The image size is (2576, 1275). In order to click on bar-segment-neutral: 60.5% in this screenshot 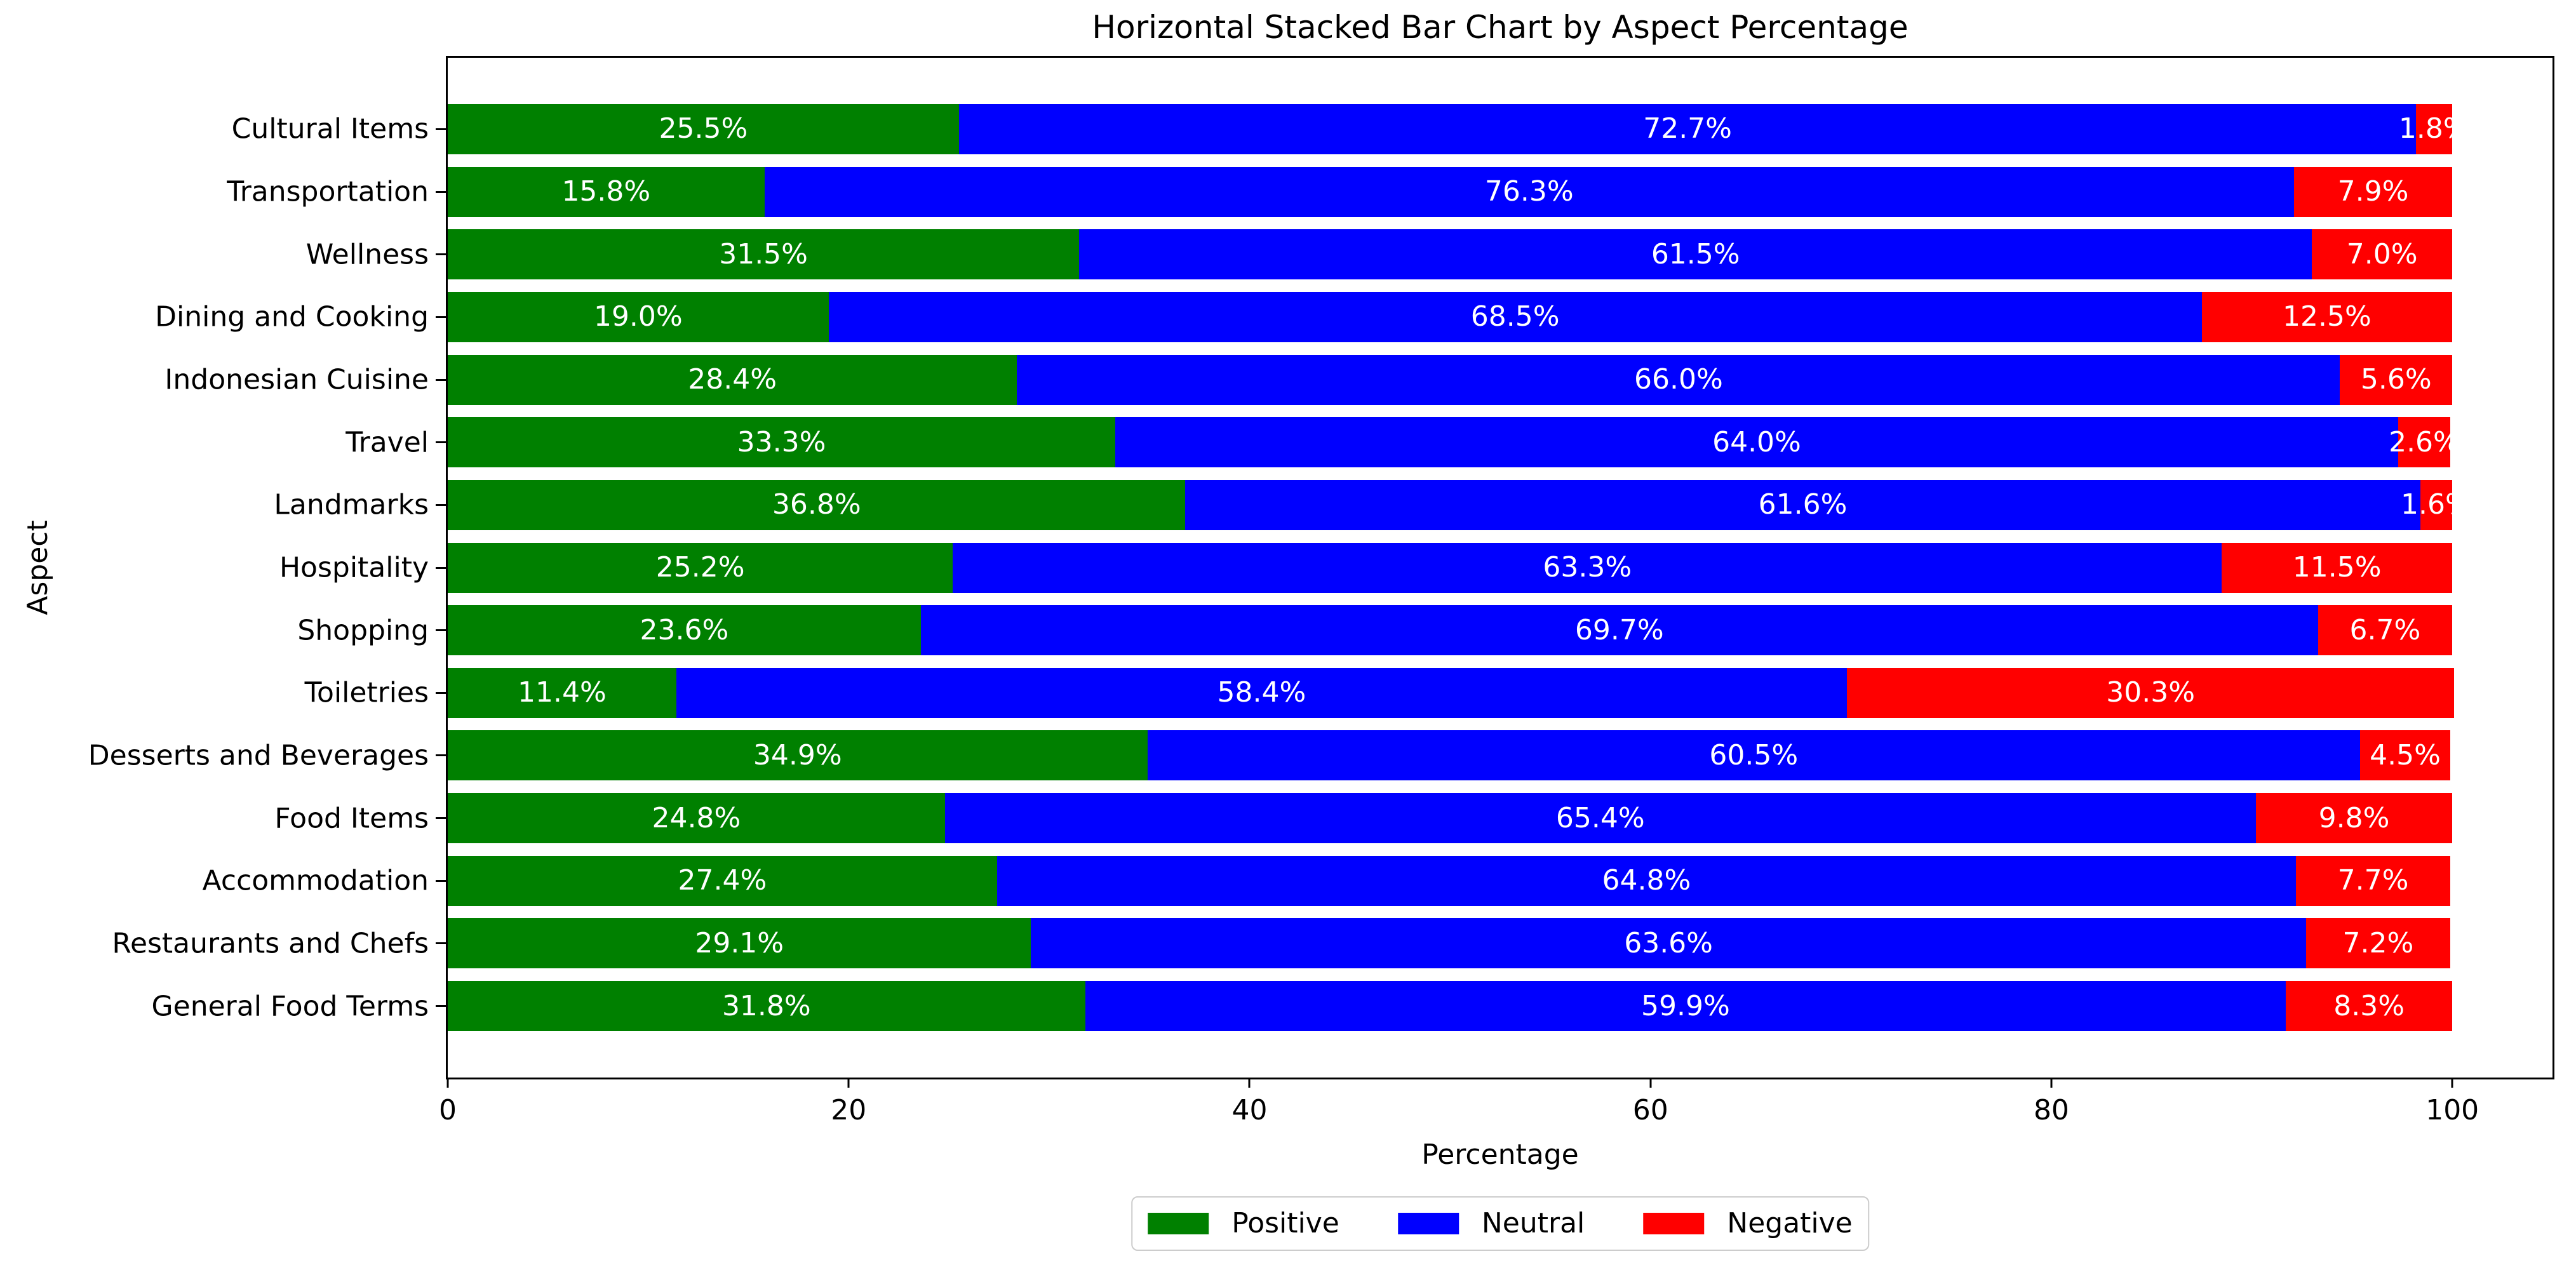, I will do `click(1753, 756)`.